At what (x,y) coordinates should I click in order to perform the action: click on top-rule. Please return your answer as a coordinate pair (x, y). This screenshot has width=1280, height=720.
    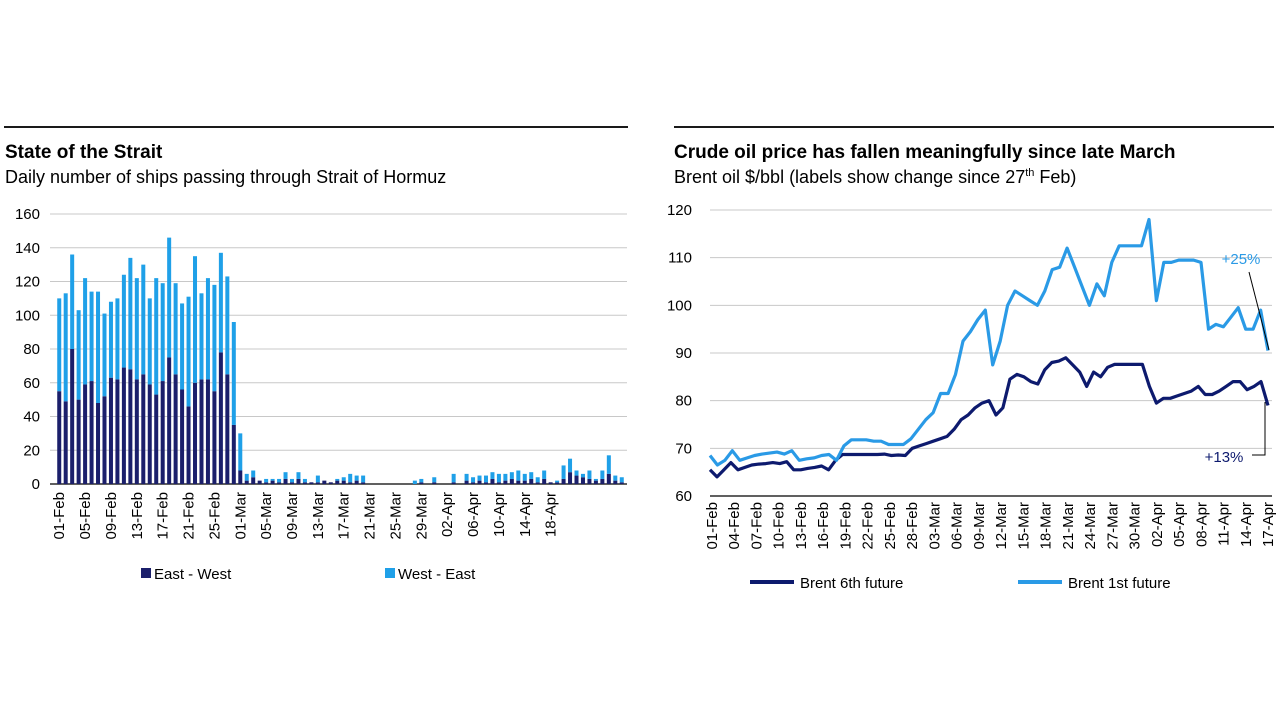
    Looking at the image, I should click on (316, 127).